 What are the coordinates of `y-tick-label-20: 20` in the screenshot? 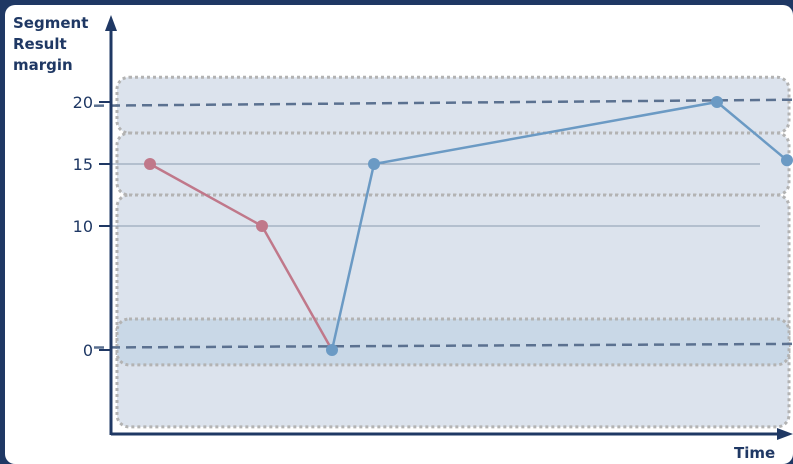 It's located at (83, 102).